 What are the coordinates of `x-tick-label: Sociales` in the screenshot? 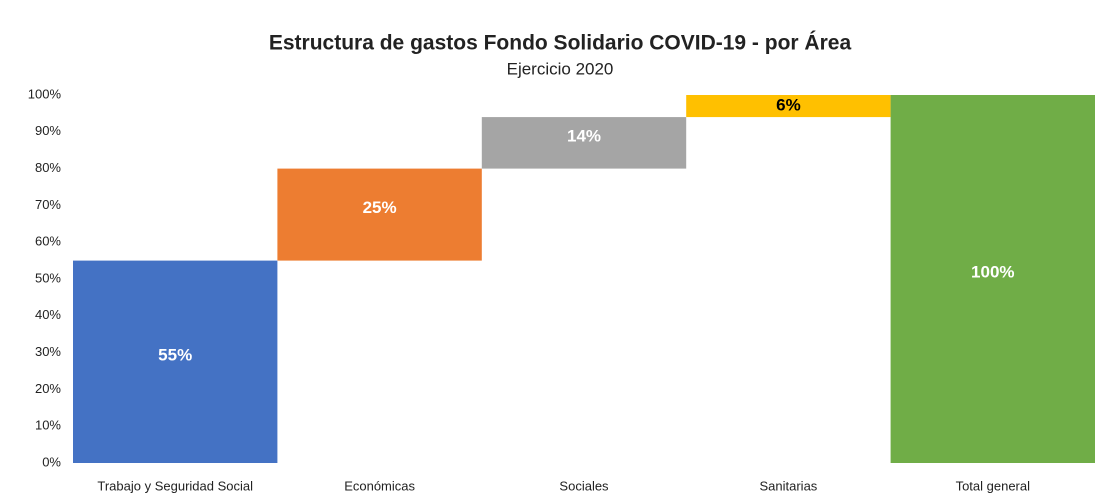 It's located at (584, 485).